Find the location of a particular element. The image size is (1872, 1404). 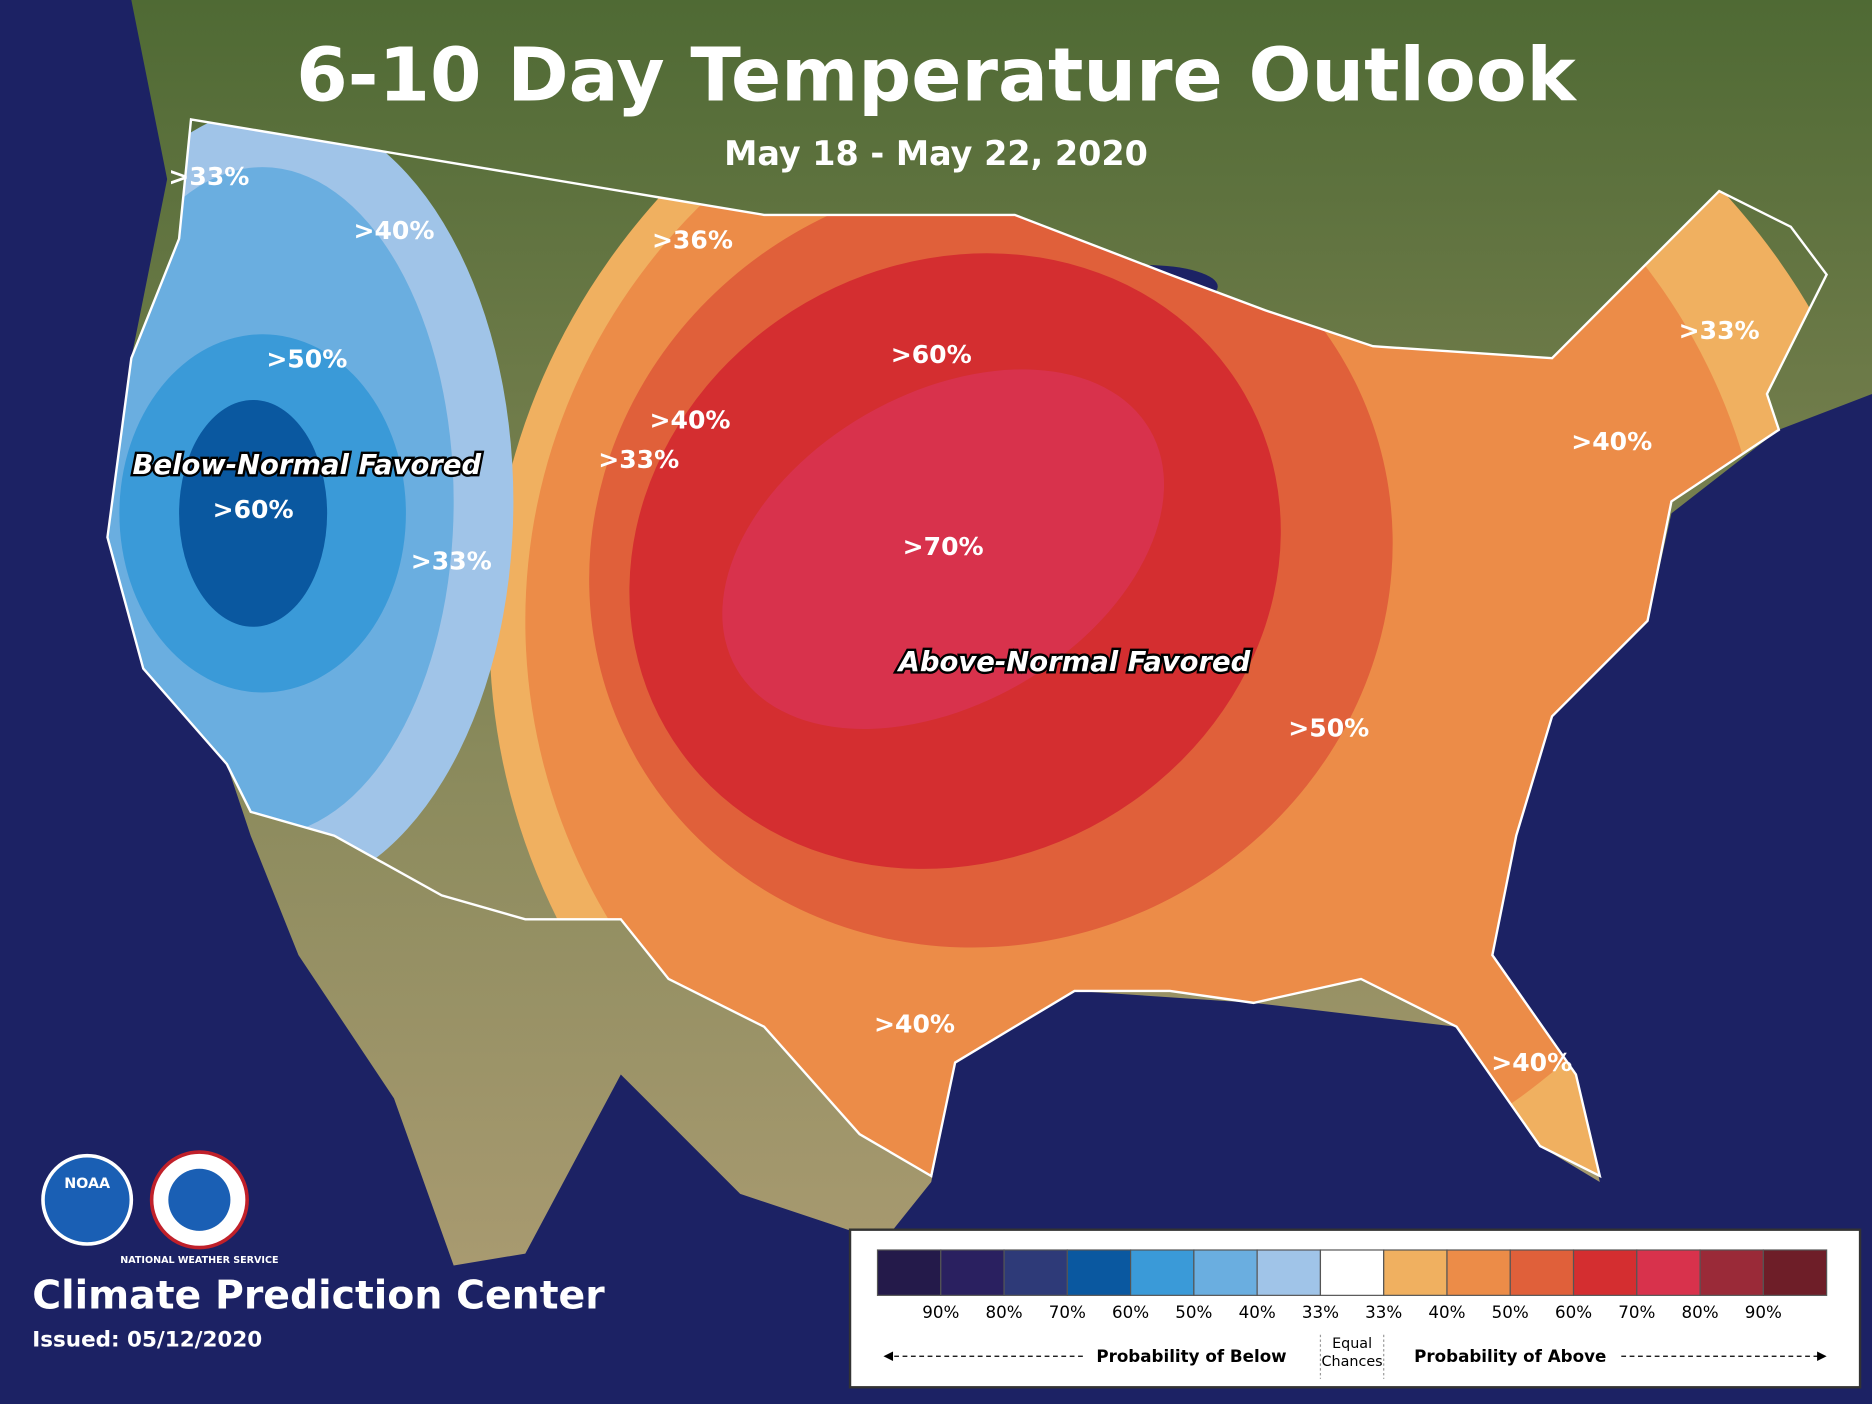

equal-chances: Equal Chances is located at coordinates (1352, 1352).